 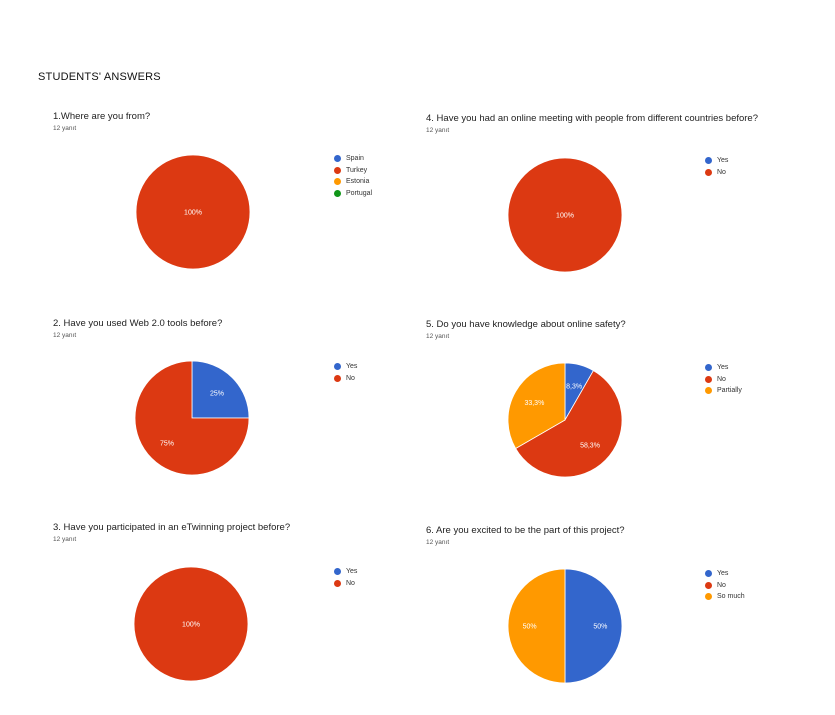 I want to click on legend-label: Partially, so click(x=729, y=391).